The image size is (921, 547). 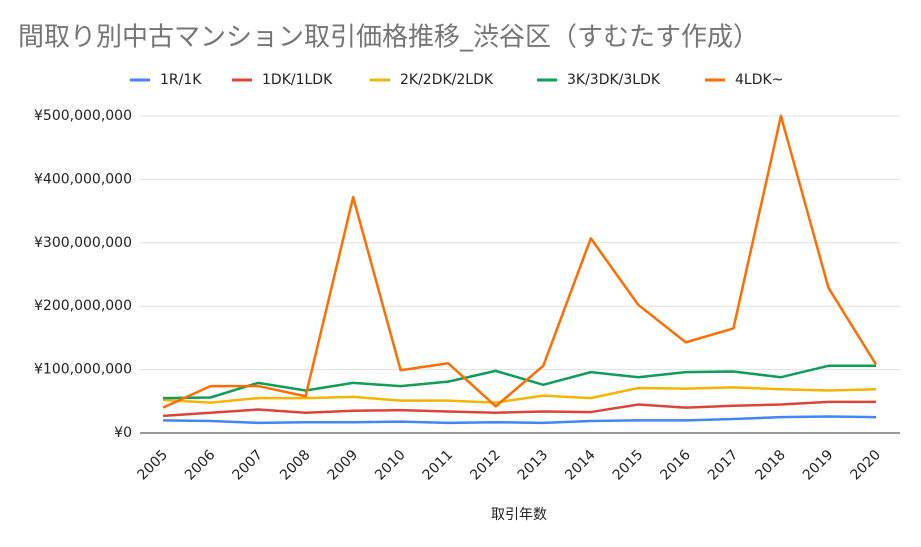 What do you see at coordinates (152, 465) in the screenshot?
I see `x-tick-label: 2005` at bounding box center [152, 465].